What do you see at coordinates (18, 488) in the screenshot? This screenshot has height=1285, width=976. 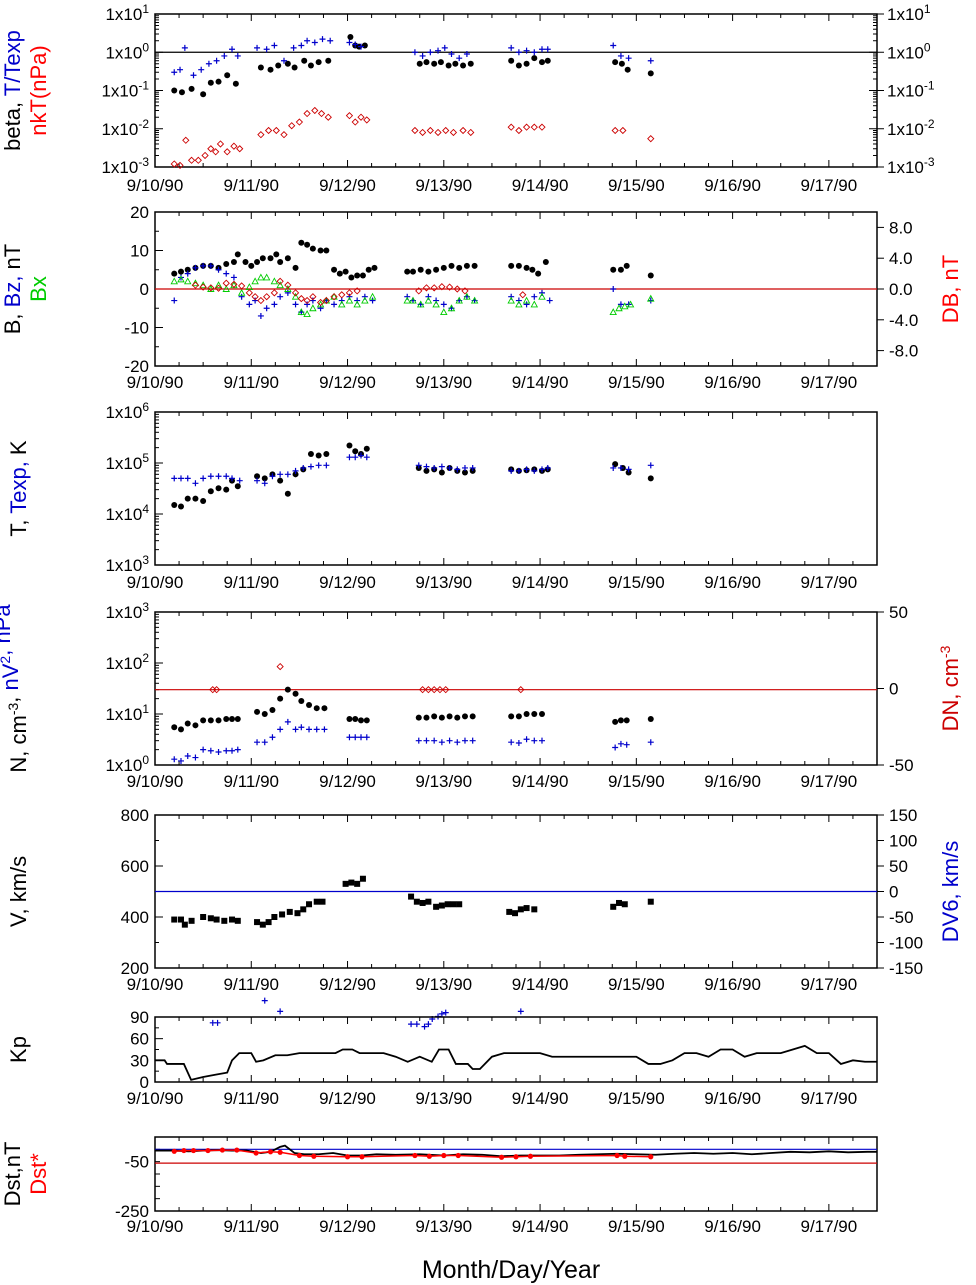 I see `y-axis-label: T, Texp, K` at bounding box center [18, 488].